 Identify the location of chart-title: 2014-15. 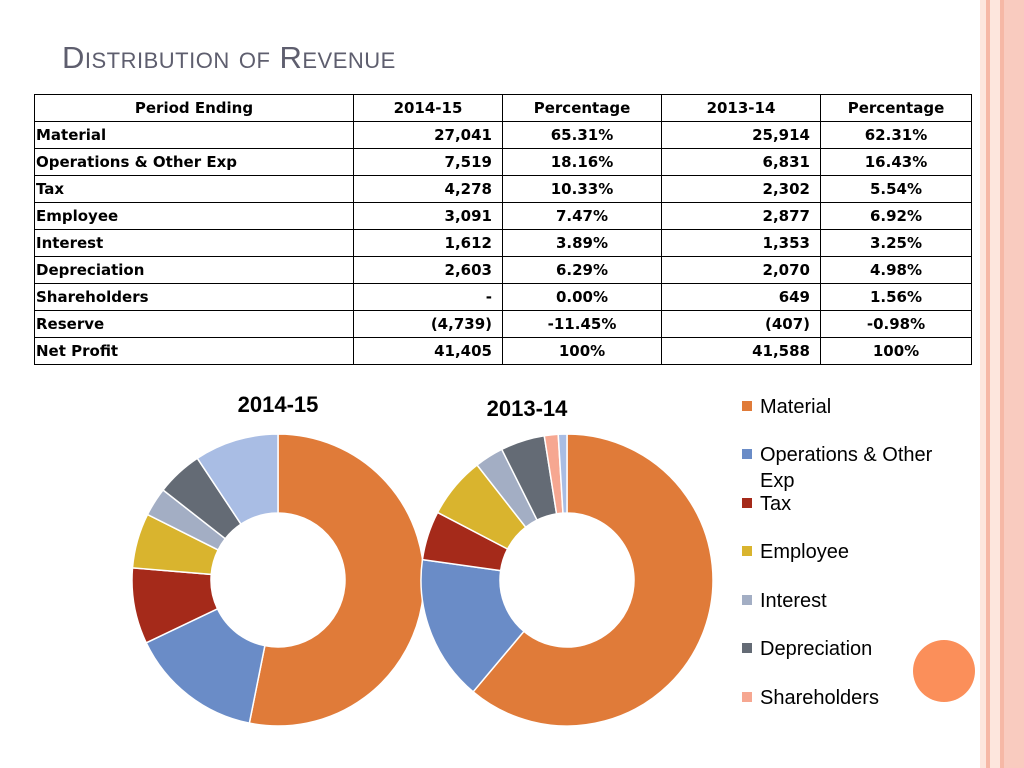
(278, 404).